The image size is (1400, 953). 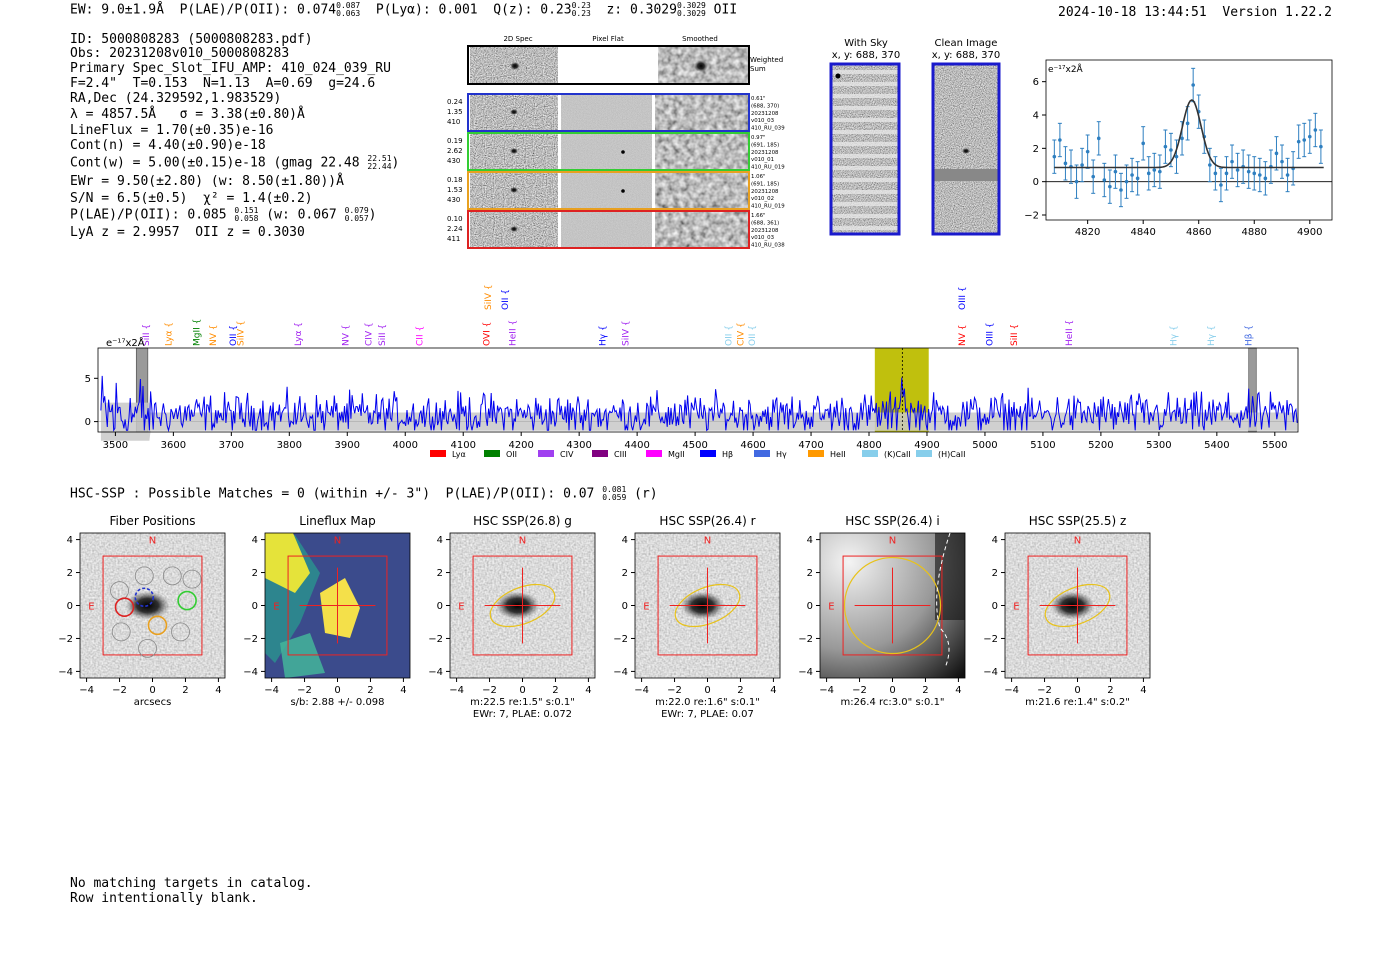 What do you see at coordinates (316, 10) in the screenshot?
I see `plae-value: 0.074` at bounding box center [316, 10].